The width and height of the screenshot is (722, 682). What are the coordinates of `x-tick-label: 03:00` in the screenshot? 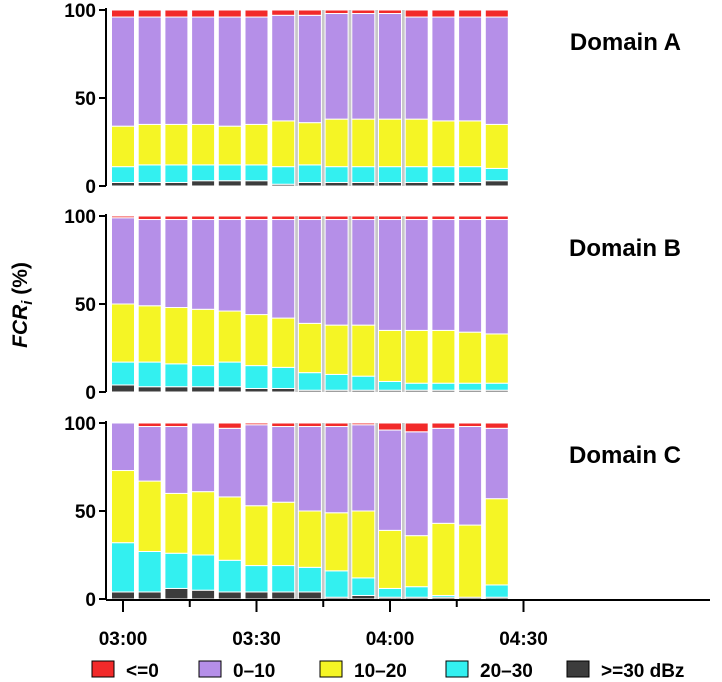 It's located at (123, 639).